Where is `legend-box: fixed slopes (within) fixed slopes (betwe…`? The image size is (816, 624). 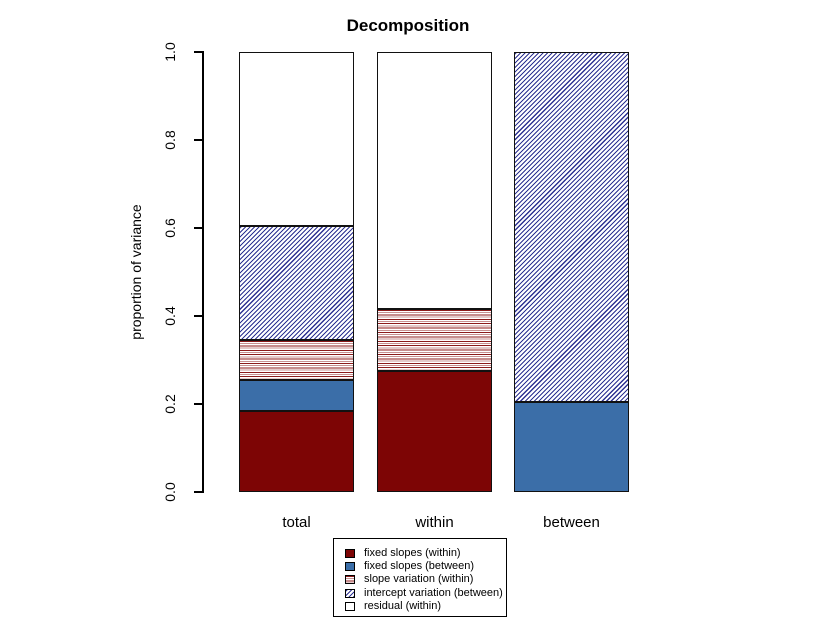 legend-box: fixed slopes (within) fixed slopes (betwe… is located at coordinates (420, 577).